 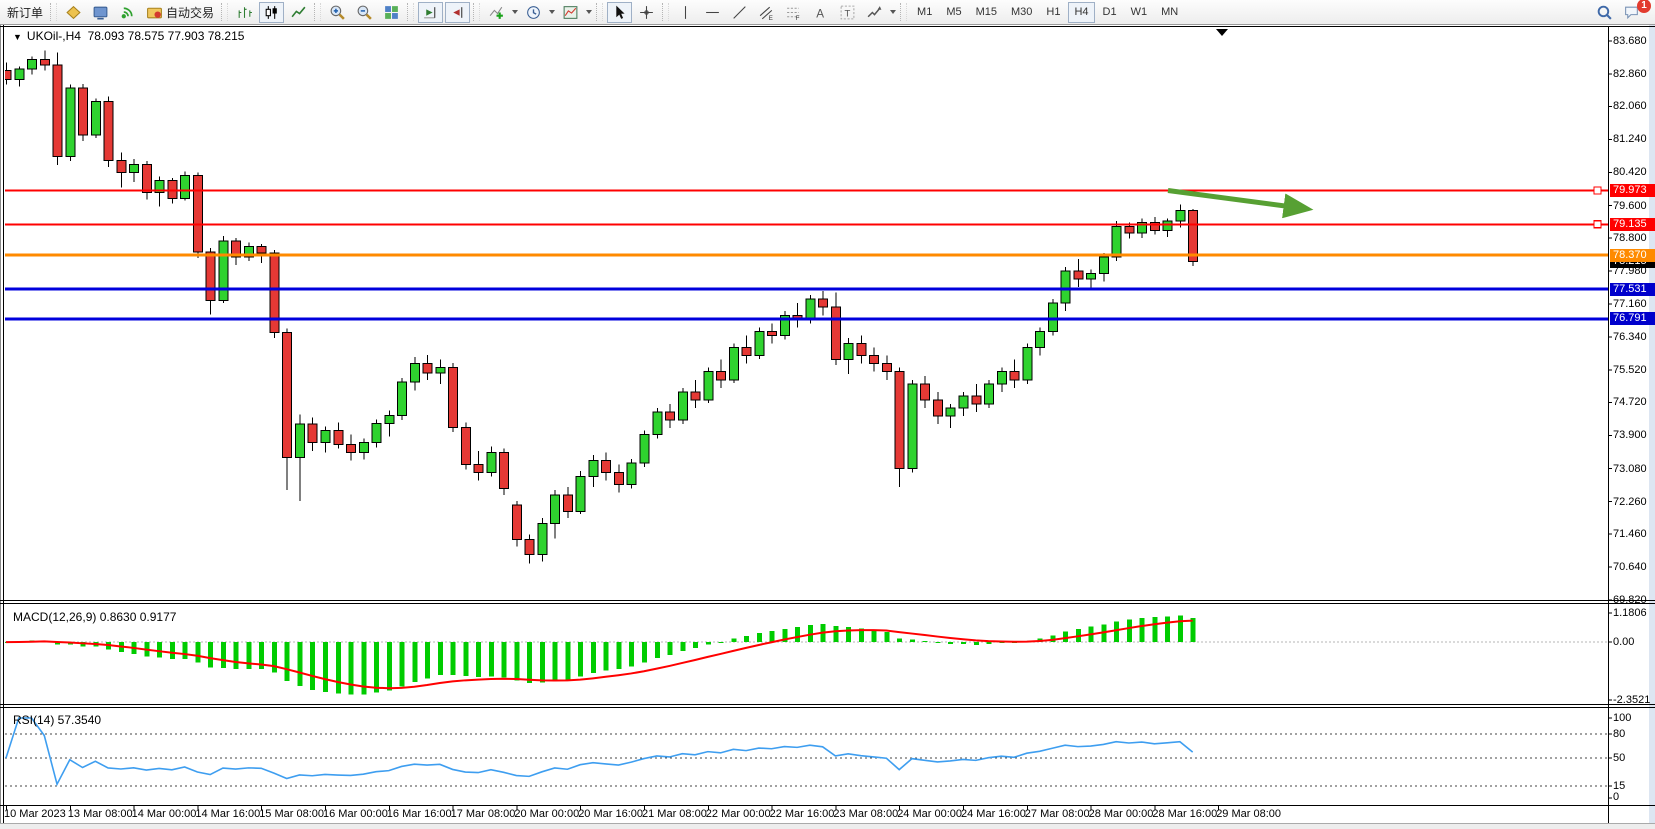 I want to click on add-indicator-icon, so click(x=496, y=12).